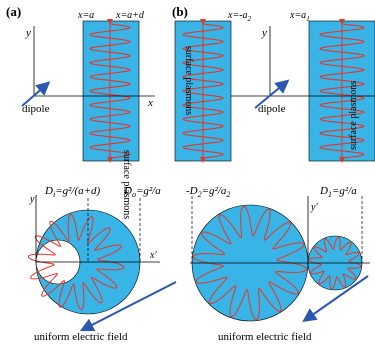 The image size is (375, 346). Describe the element at coordinates (36, 109) in the screenshot. I see `dipole-label-a: dipole` at that location.